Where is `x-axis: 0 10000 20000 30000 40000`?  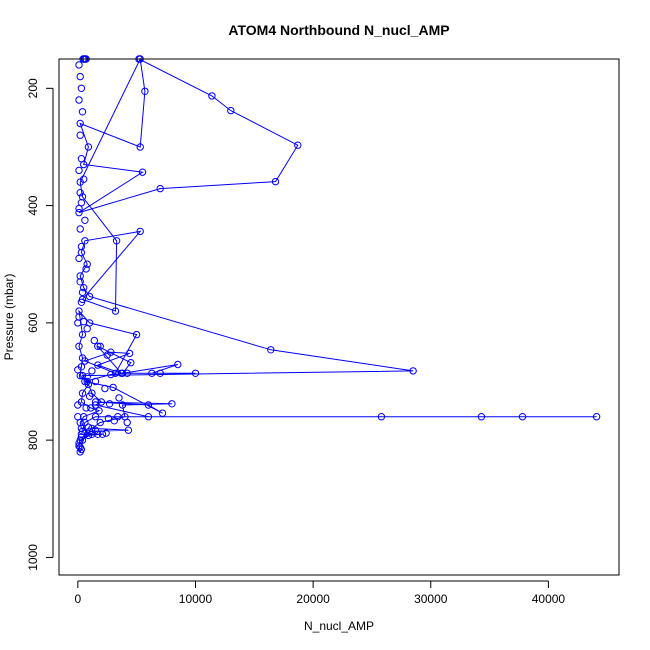 x-axis: 0 10000 20000 30000 40000 is located at coordinates (320, 593).